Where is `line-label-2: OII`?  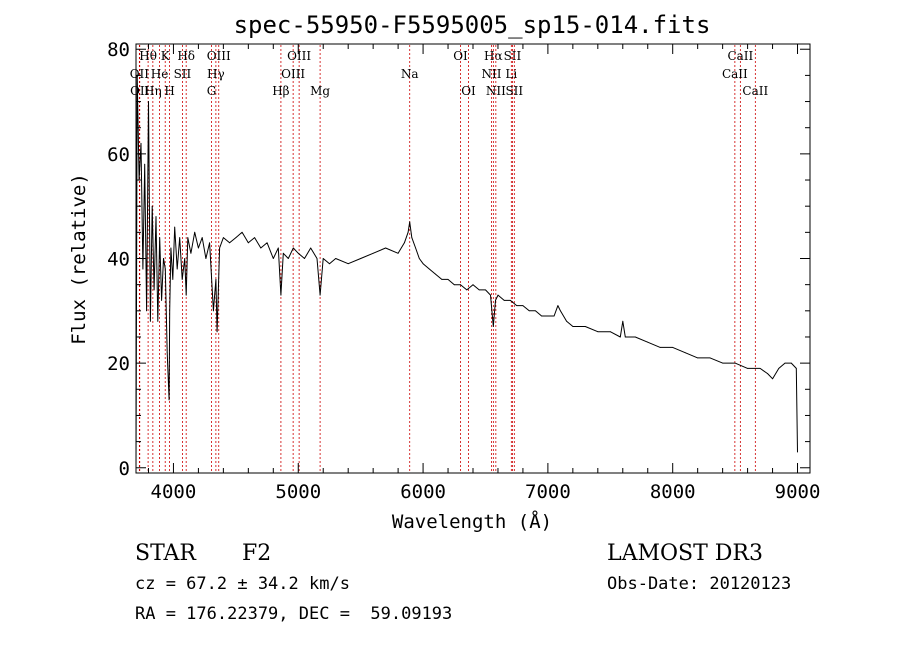
line-label-2: OII is located at coordinates (140, 91).